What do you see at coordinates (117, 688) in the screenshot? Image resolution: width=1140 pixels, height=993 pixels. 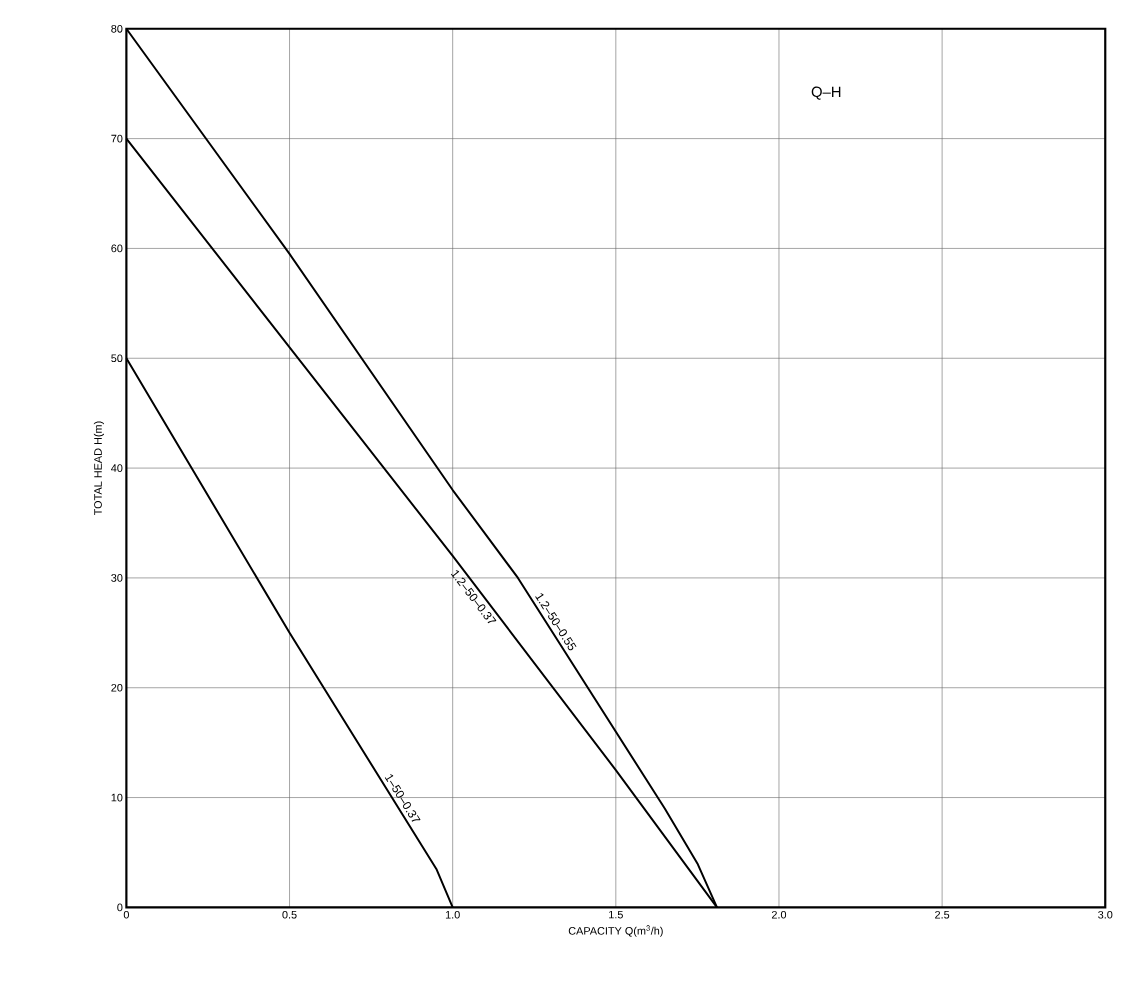 I see `y-tick-label: 20` at bounding box center [117, 688].